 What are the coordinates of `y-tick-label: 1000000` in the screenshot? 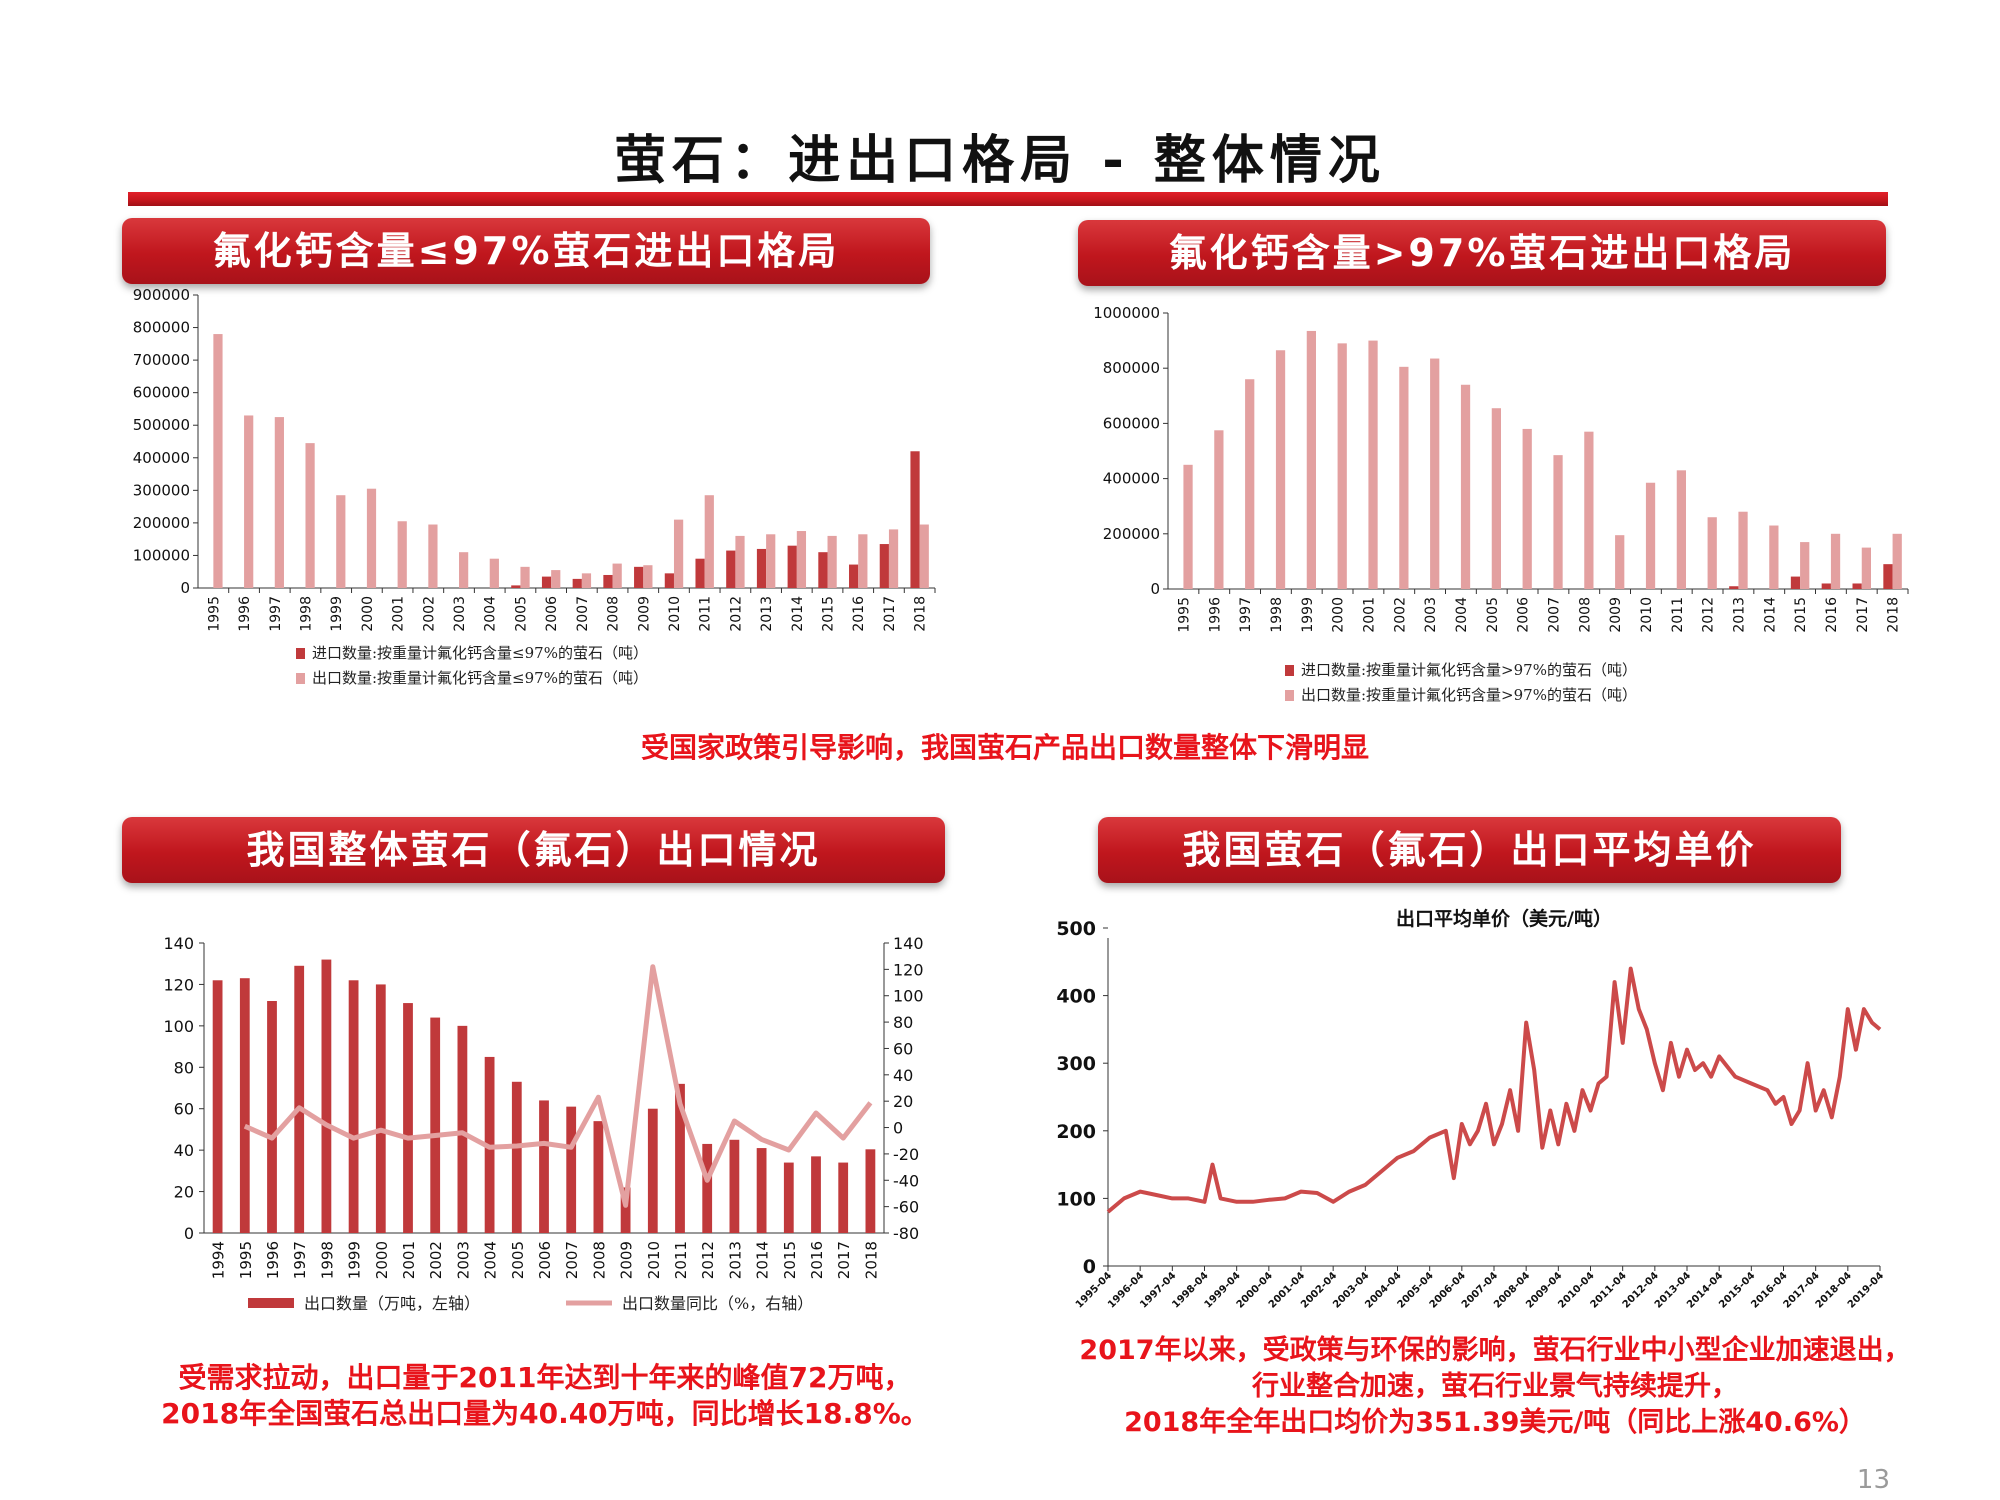 It's located at (1126, 313).